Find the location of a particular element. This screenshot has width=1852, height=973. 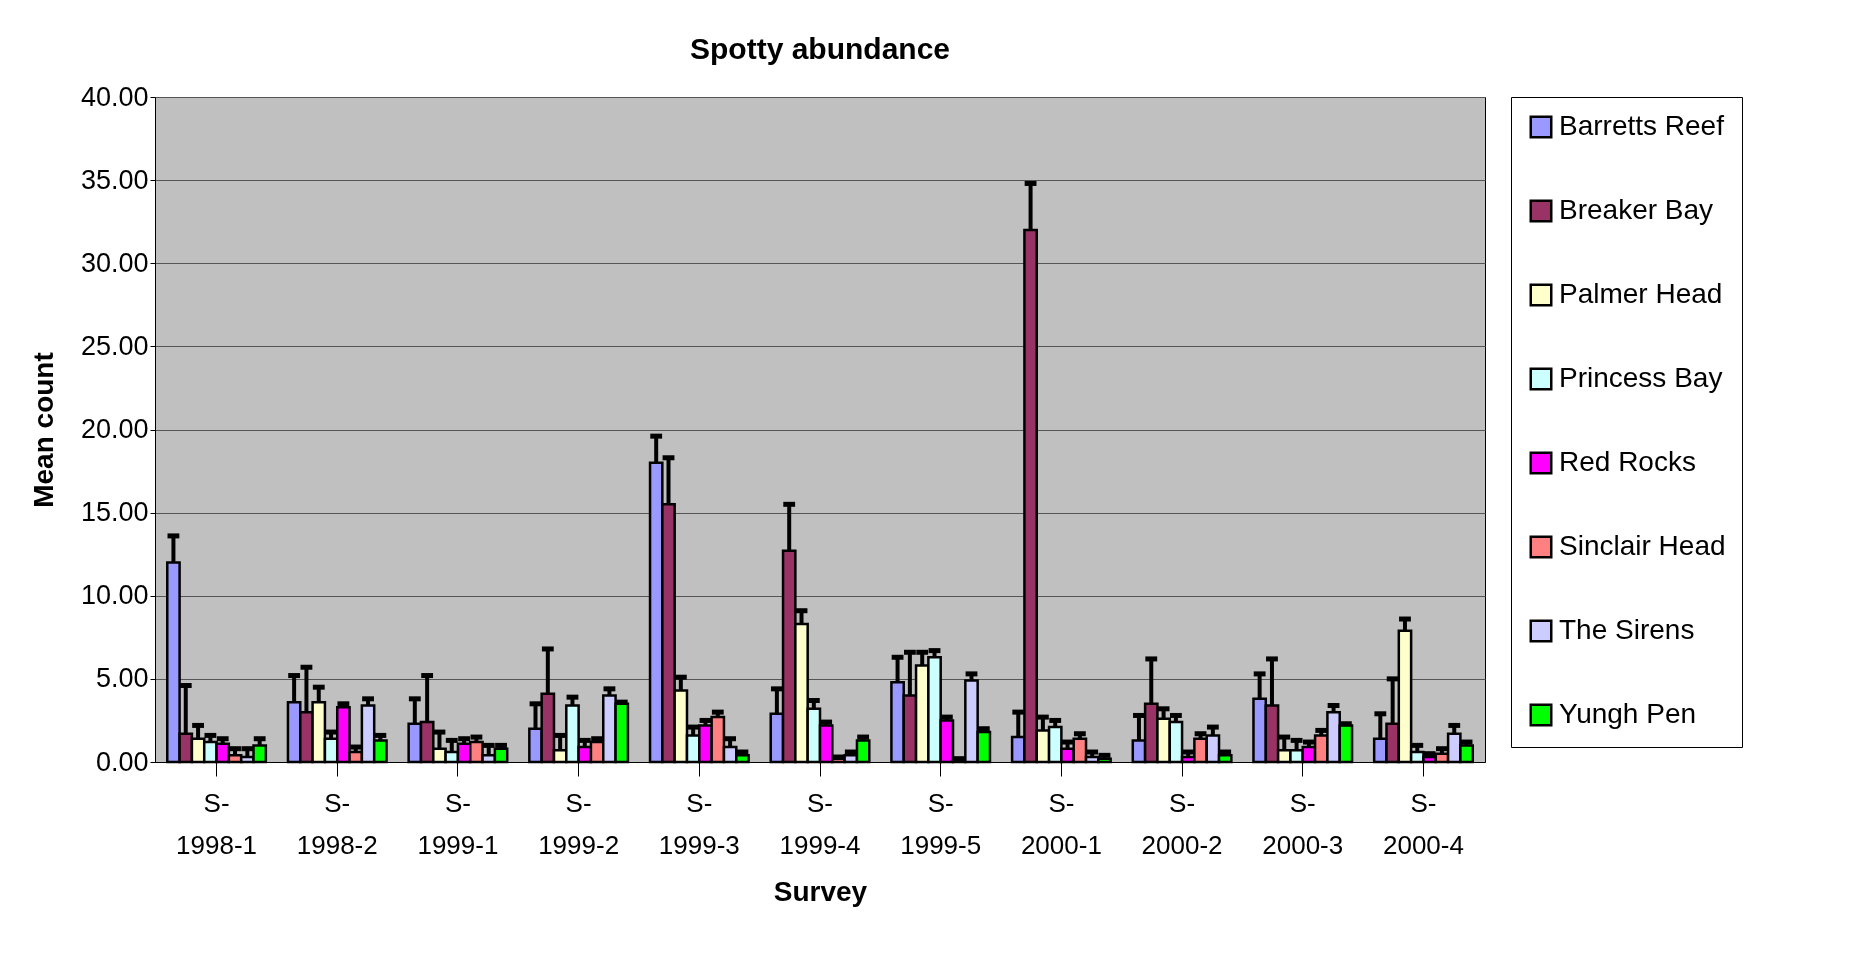

y-tick-label: 25.00 is located at coordinates (114, 345).